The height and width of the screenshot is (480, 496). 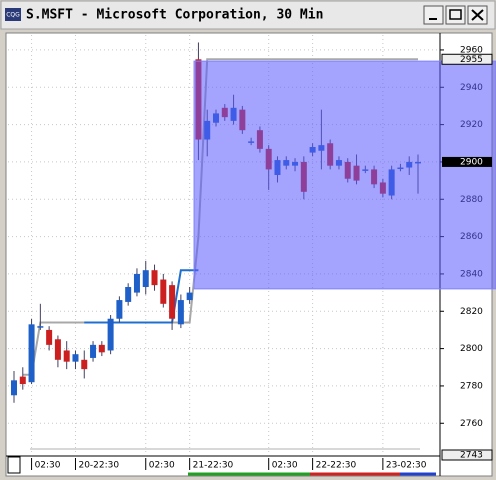 I want to click on x-tick-label: 23-02:30, so click(x=406, y=466).